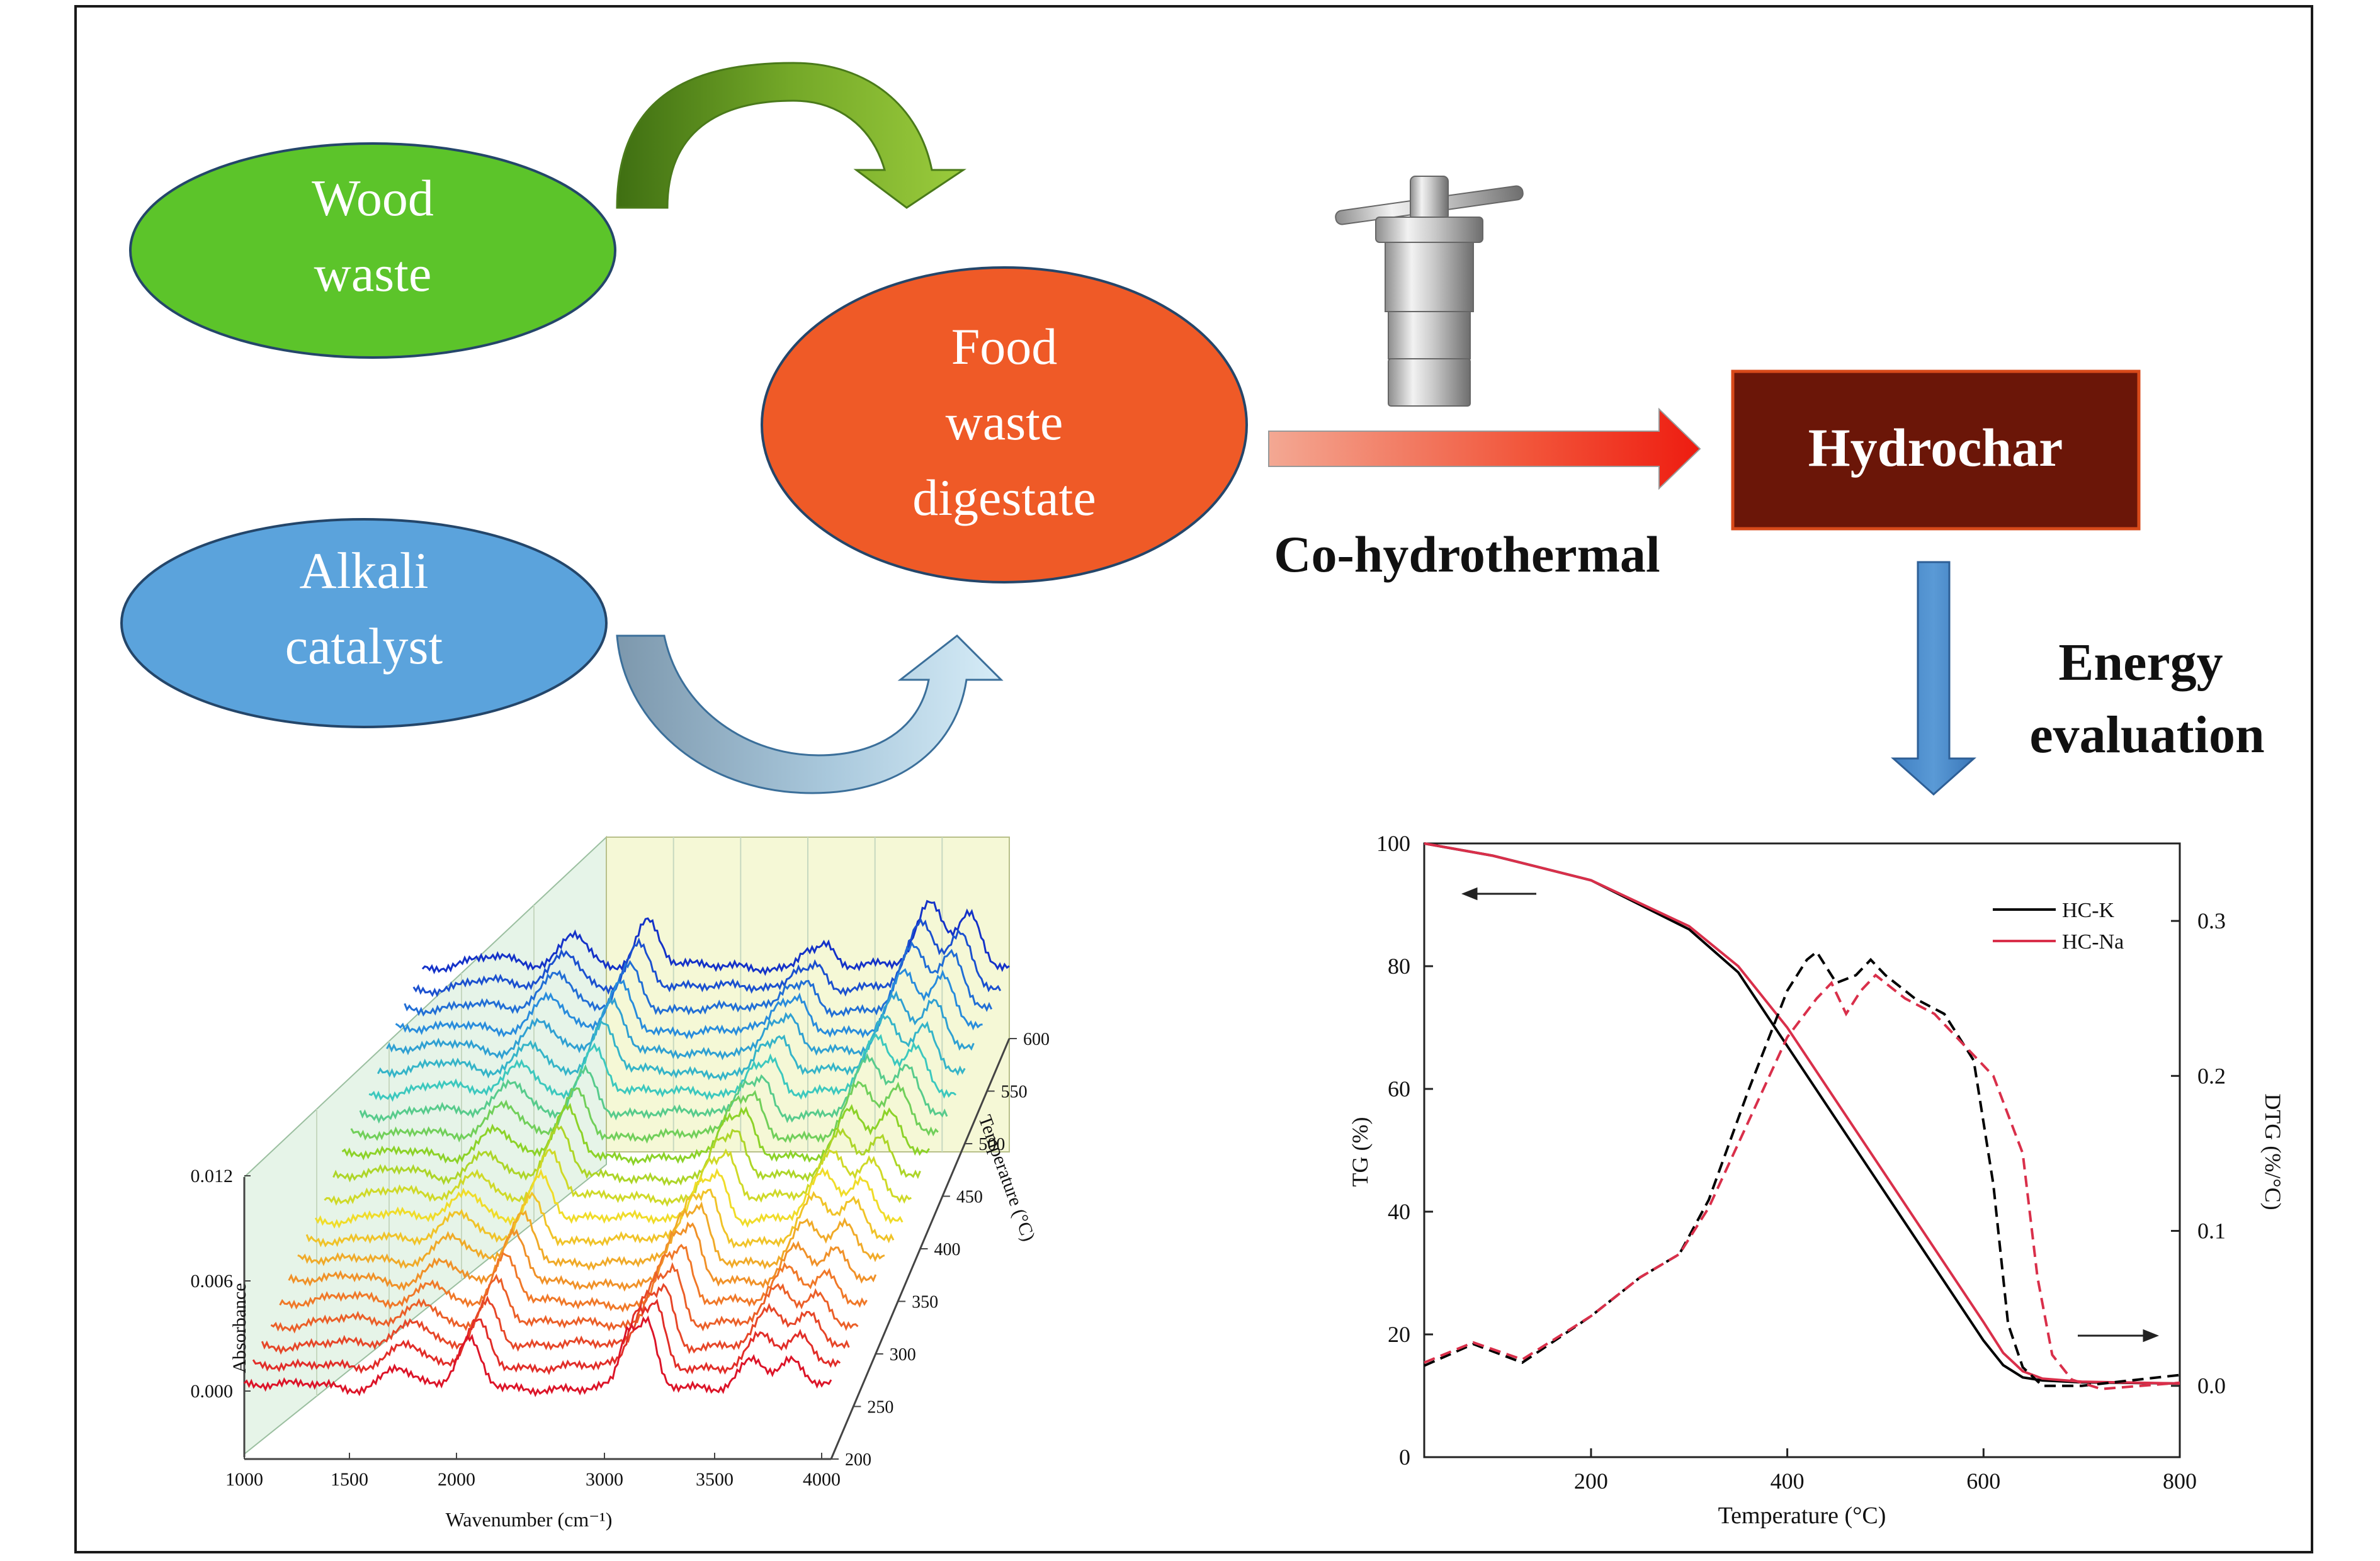  Describe the element at coordinates (2211, 1075) in the screenshot. I see `dtg-y-tick-label: 0.2` at that location.